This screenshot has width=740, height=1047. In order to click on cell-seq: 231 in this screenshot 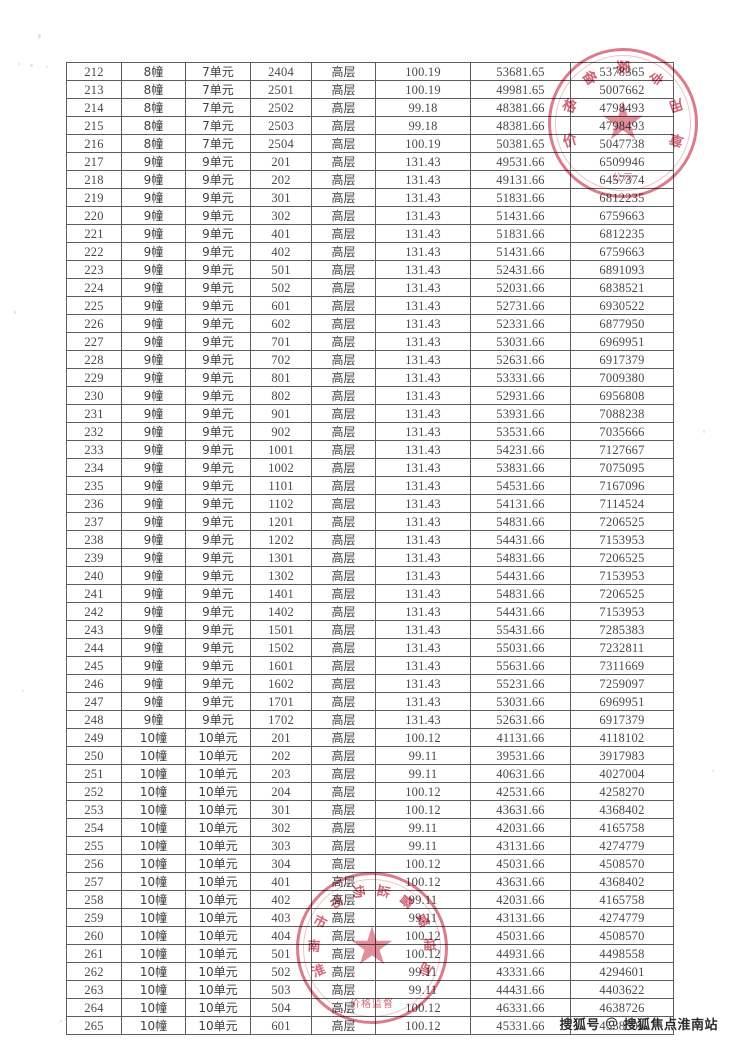, I will do `click(94, 413)`.